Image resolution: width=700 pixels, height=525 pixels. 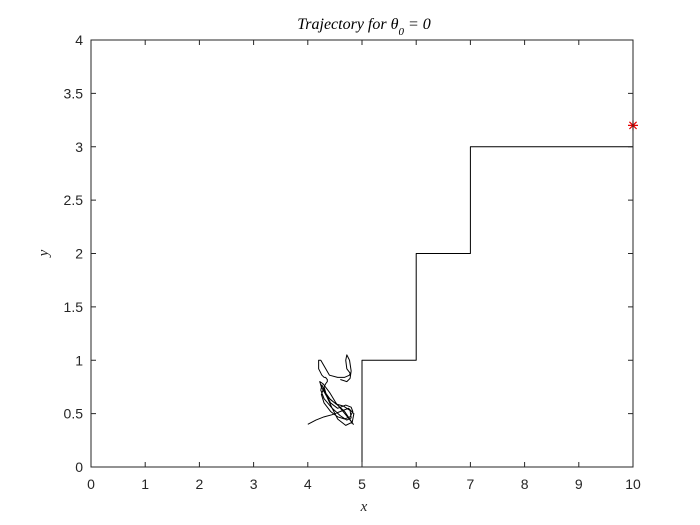 I want to click on x-tick-label: 6, so click(x=416, y=484).